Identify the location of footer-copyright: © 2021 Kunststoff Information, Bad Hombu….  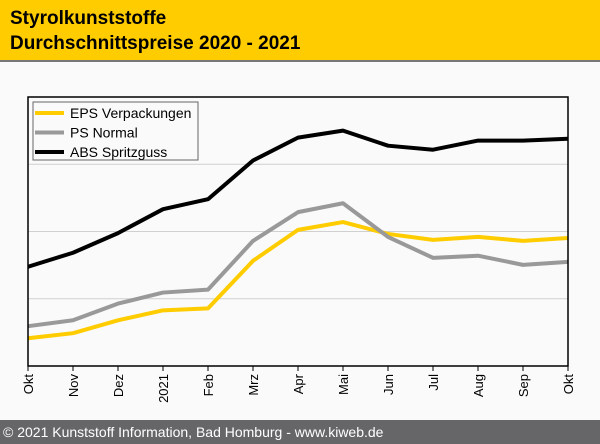
(300, 432).